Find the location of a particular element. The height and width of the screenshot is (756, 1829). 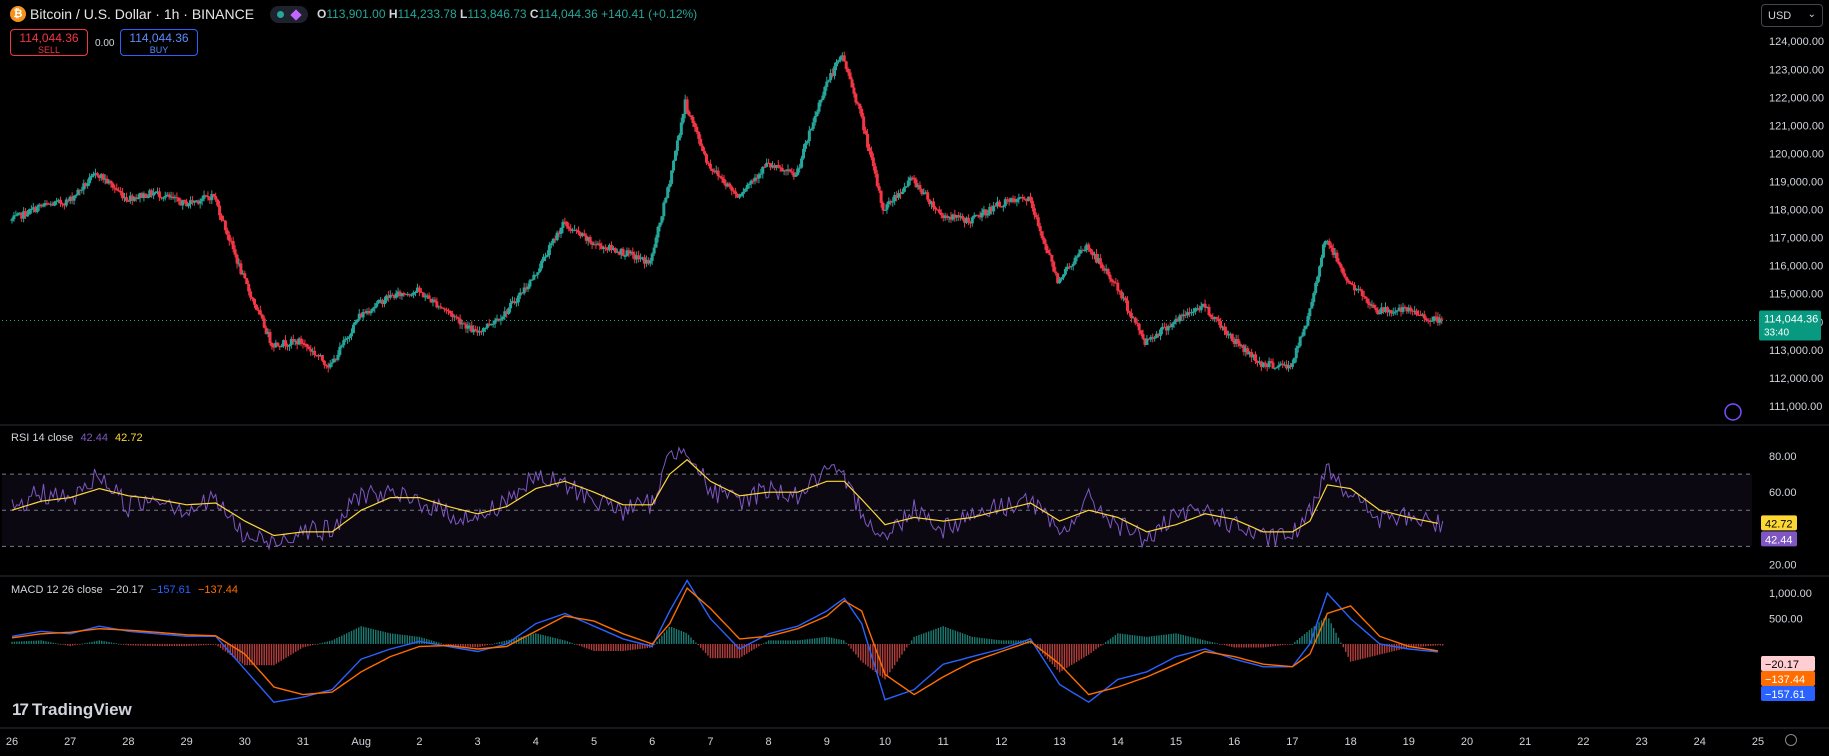

sell-button: 114,044.36 SELL is located at coordinates (49, 42).